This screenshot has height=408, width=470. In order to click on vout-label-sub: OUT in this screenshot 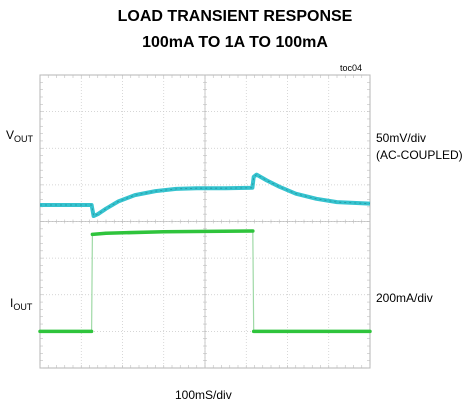, I will do `click(24, 139)`.